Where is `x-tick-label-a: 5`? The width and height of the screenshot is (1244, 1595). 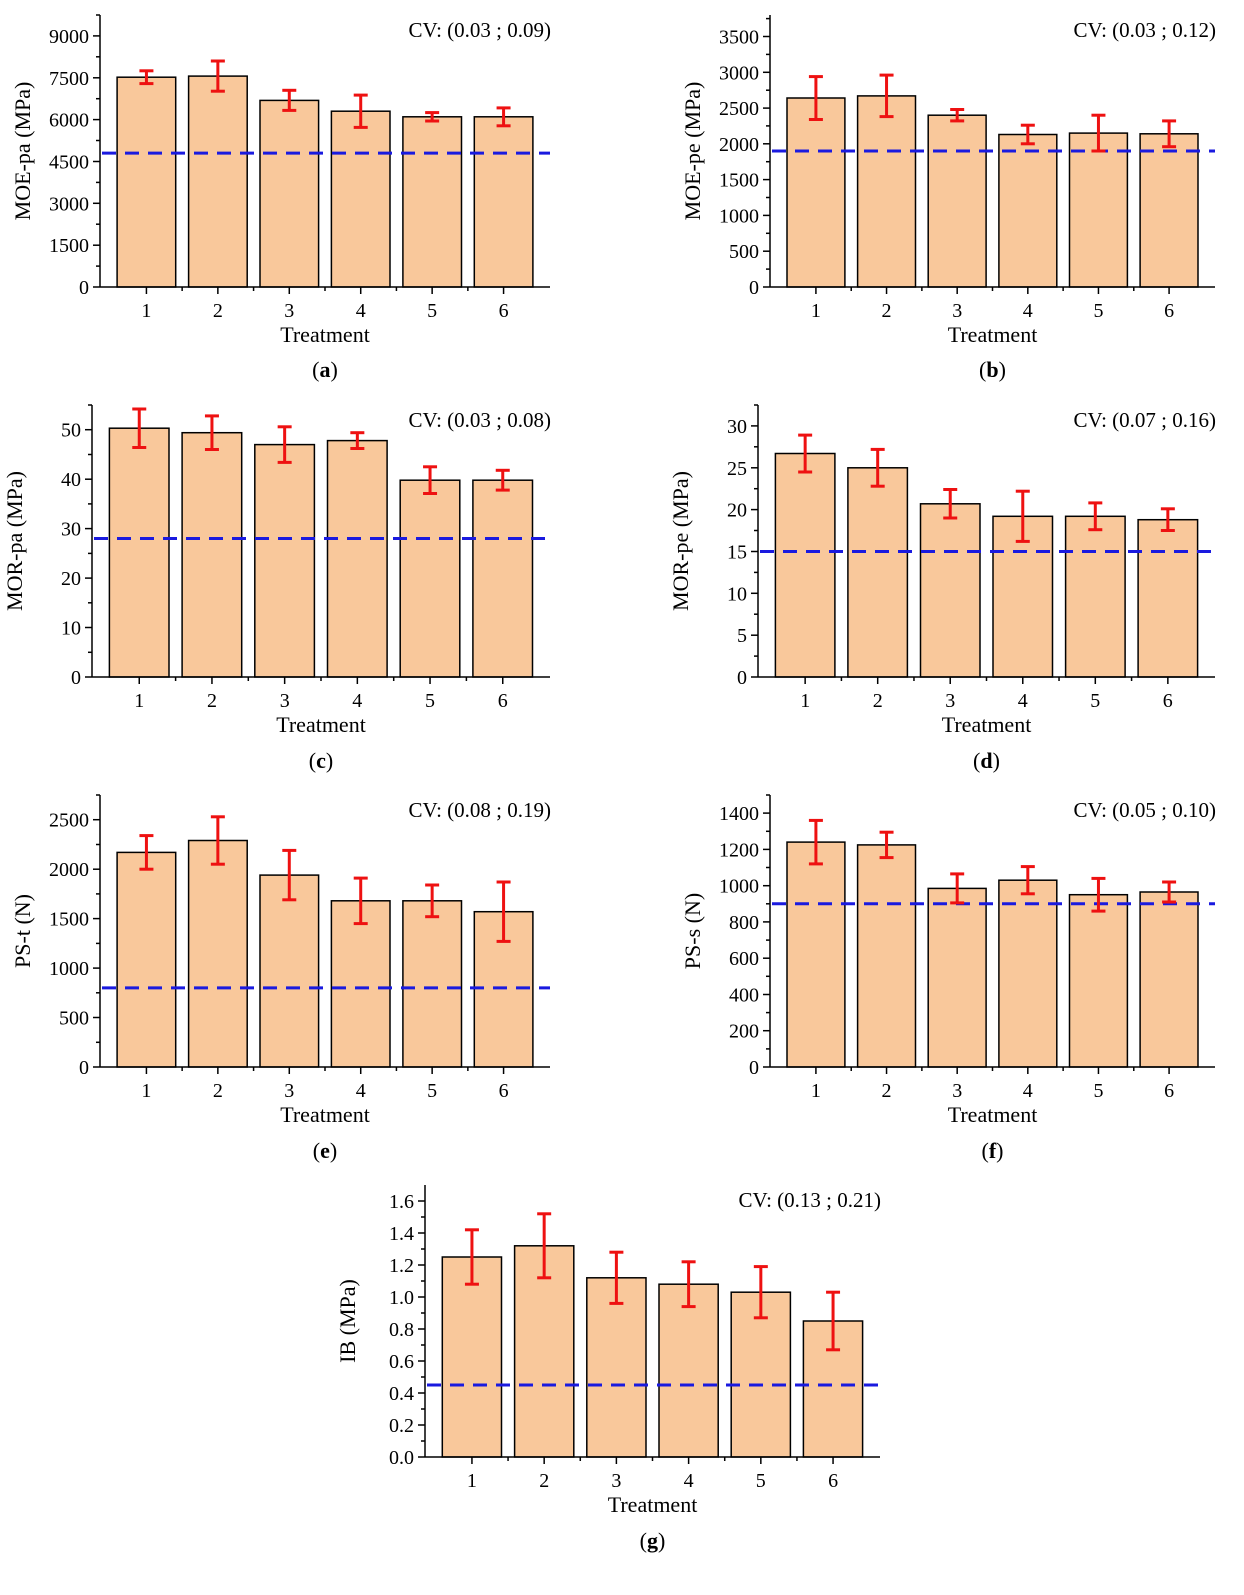
x-tick-label-a: 5 is located at coordinates (432, 311).